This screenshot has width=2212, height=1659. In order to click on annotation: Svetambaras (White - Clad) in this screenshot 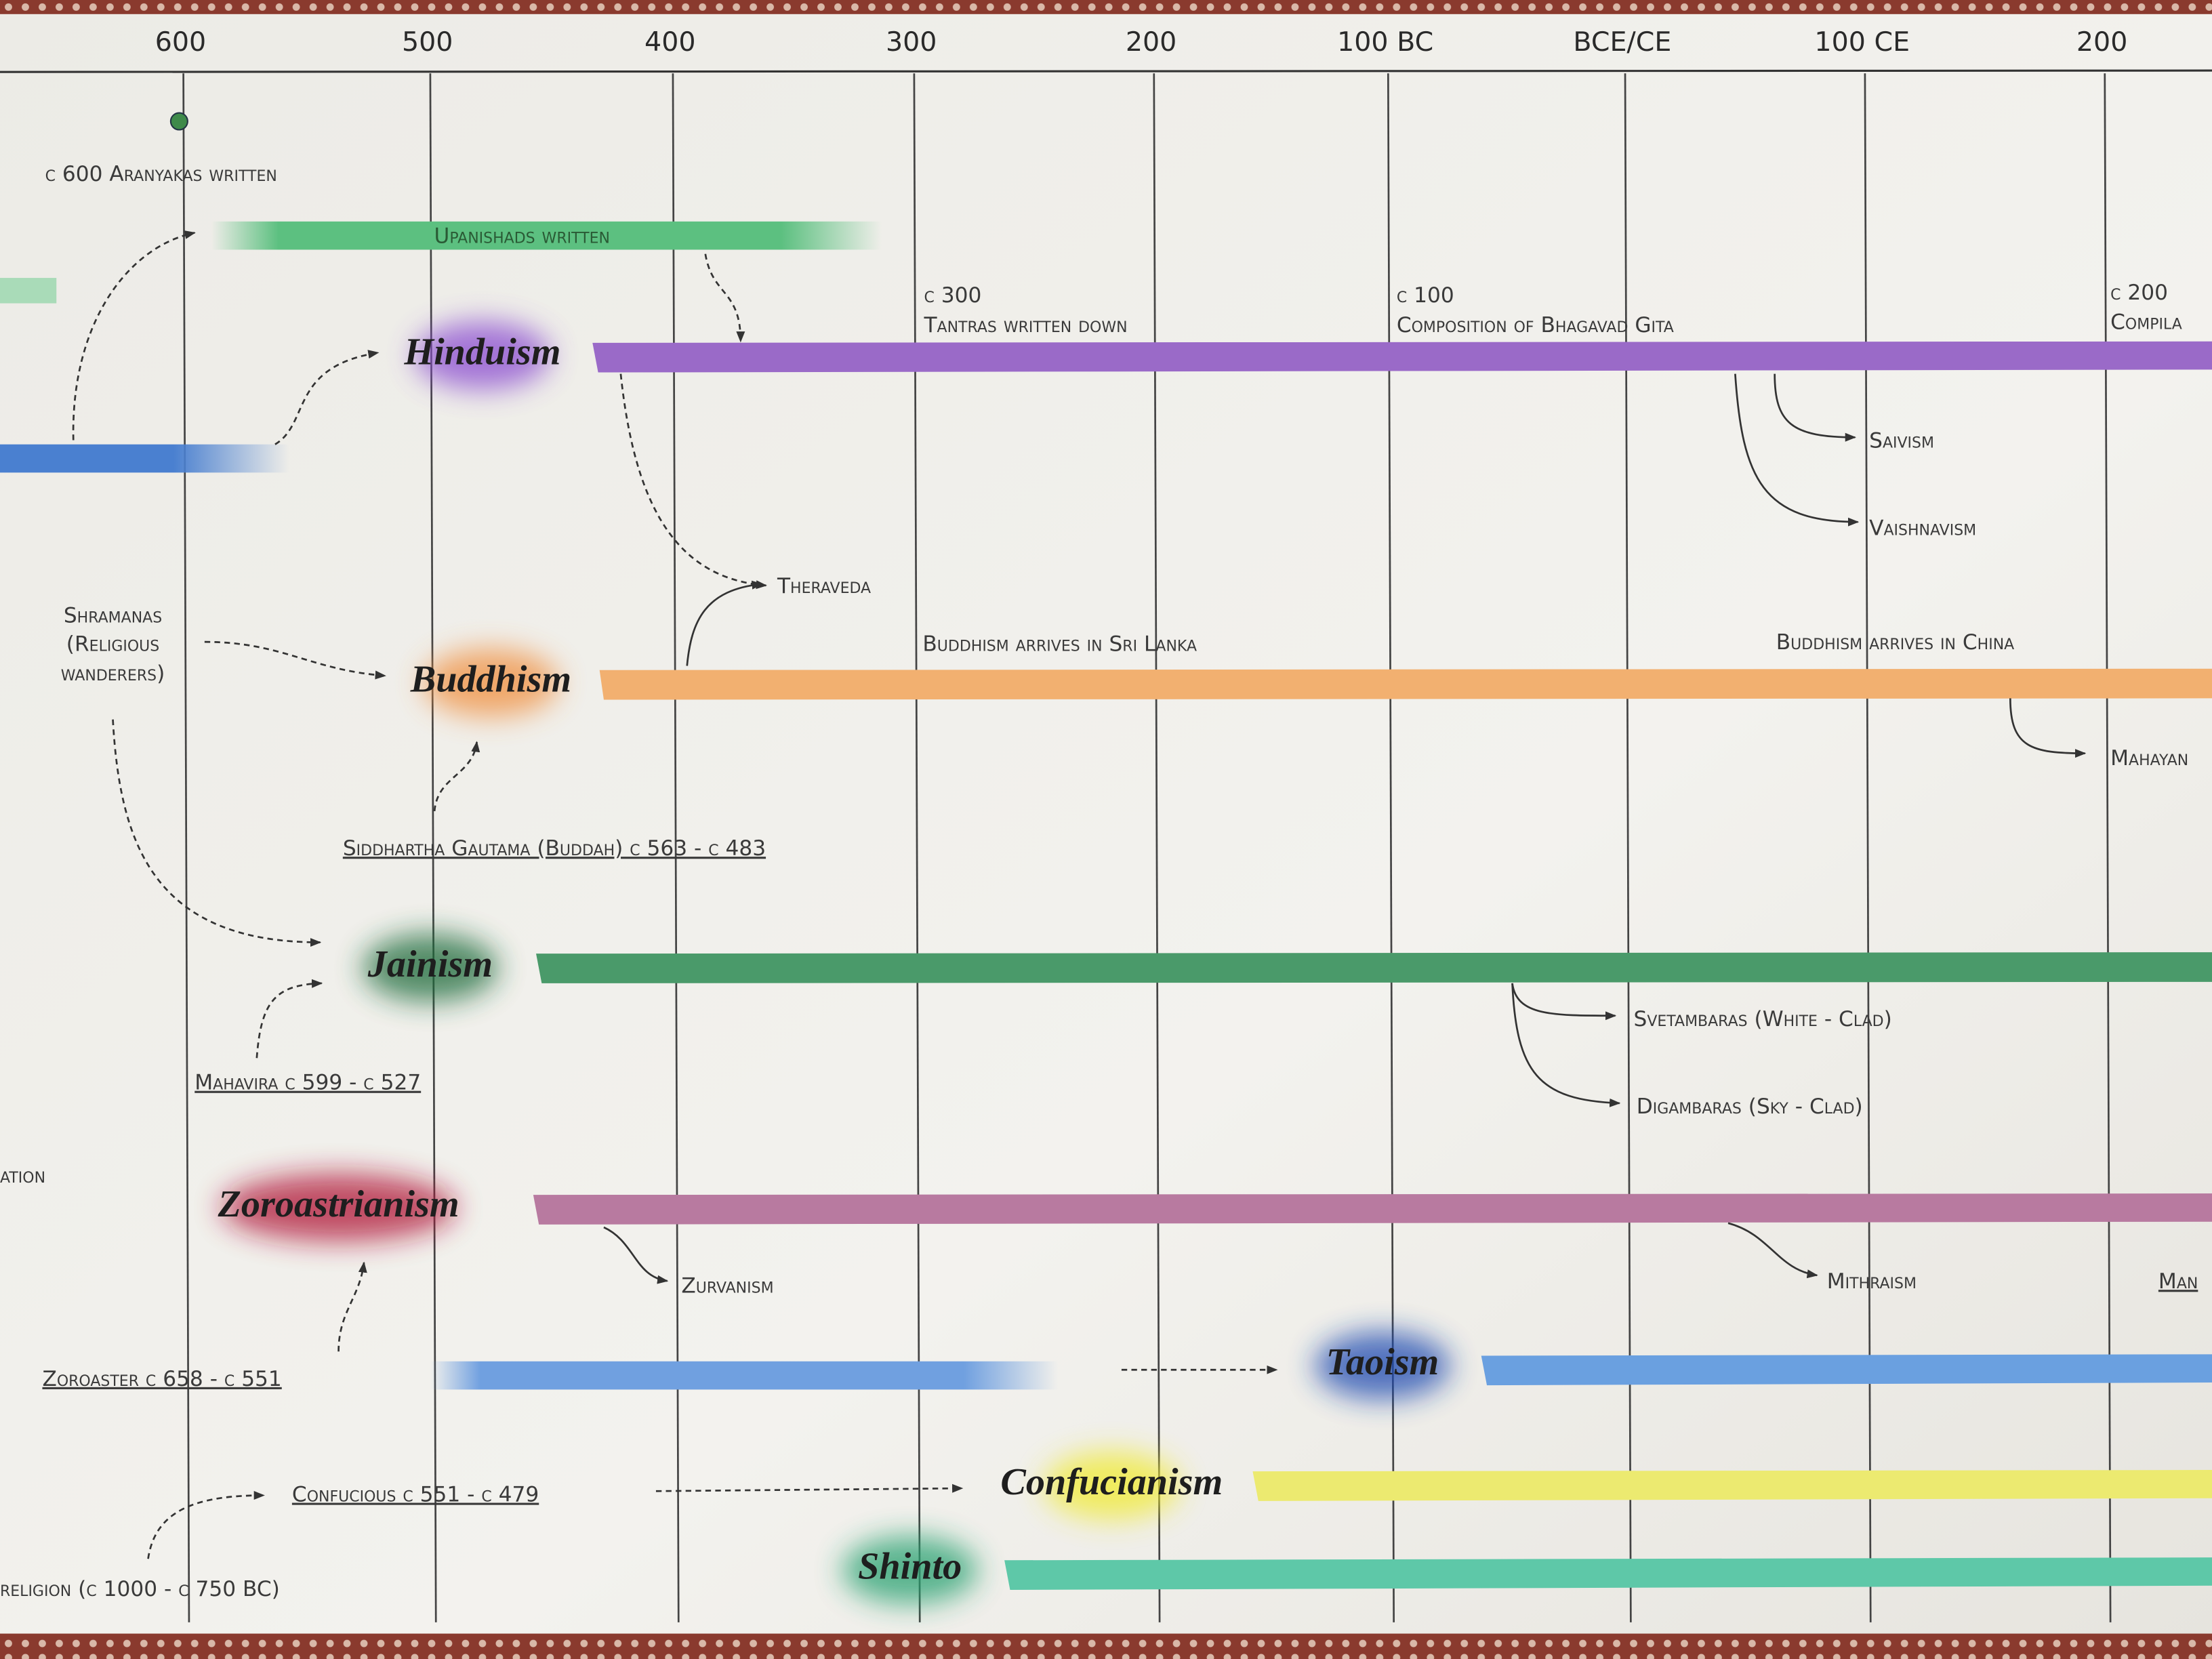, I will do `click(1763, 1019)`.